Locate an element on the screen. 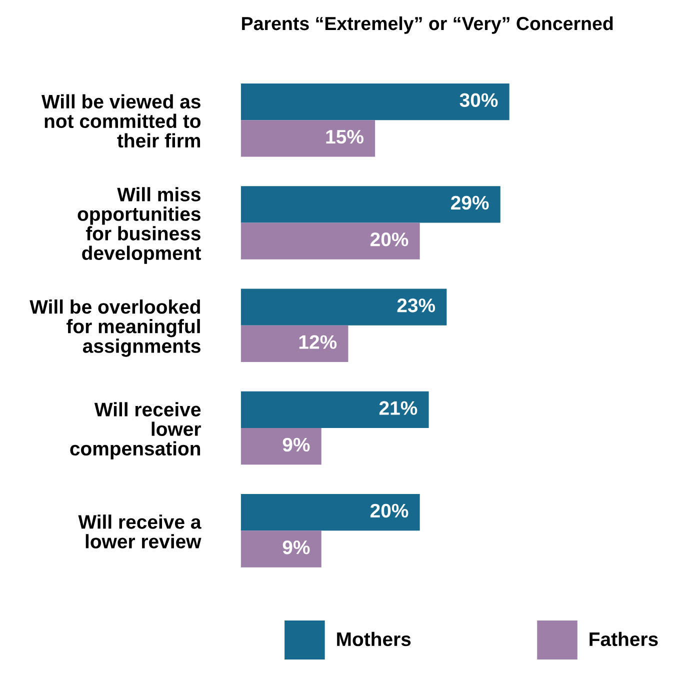  y-tick-label: Will be viewed as not committed to their firm is located at coordinates (121, 121).